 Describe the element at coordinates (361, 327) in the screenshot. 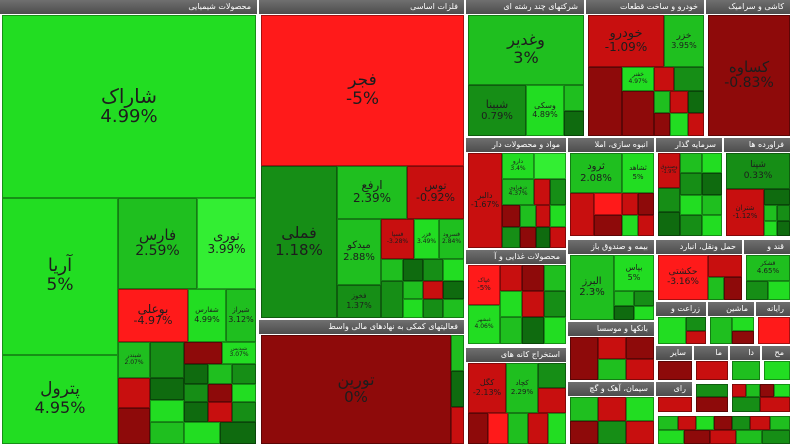

I see `sector-header: فعالیتهای کمکی به نهادهای مالی واسط` at that location.